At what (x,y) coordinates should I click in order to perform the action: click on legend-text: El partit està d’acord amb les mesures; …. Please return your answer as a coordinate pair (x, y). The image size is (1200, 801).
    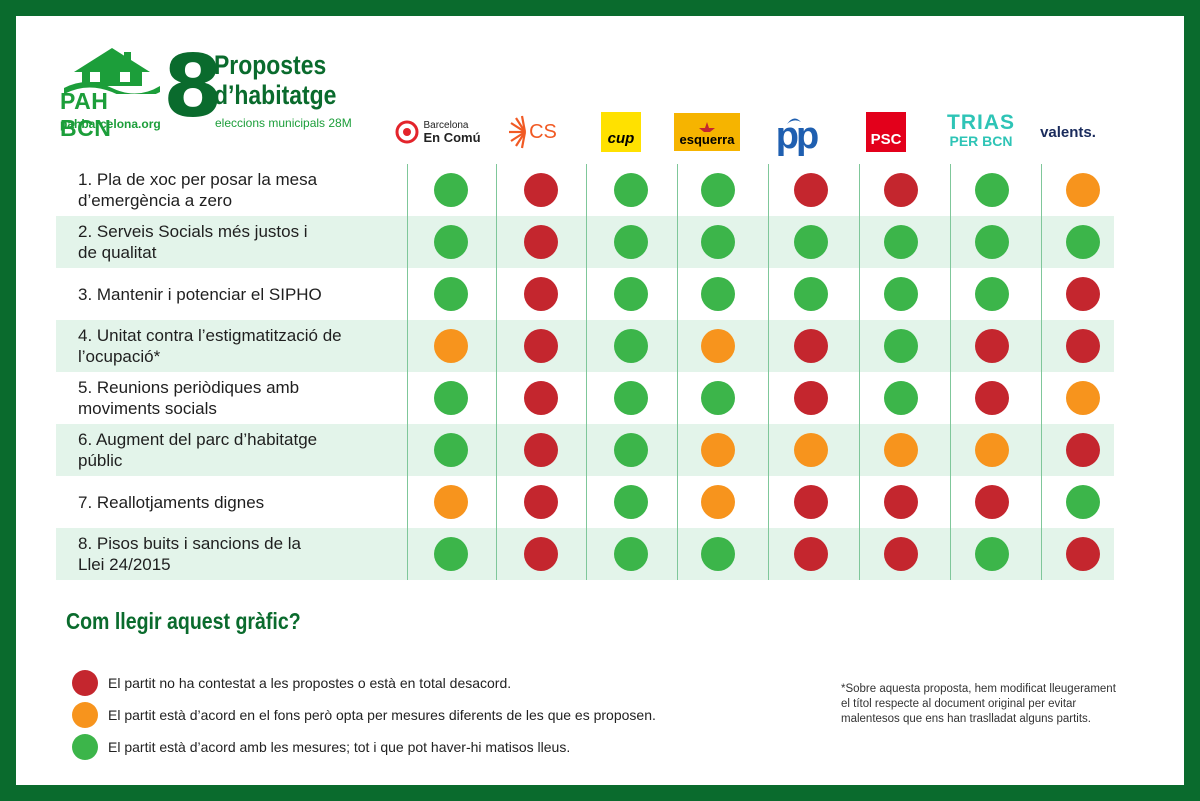
    Looking at the image, I should click on (339, 747).